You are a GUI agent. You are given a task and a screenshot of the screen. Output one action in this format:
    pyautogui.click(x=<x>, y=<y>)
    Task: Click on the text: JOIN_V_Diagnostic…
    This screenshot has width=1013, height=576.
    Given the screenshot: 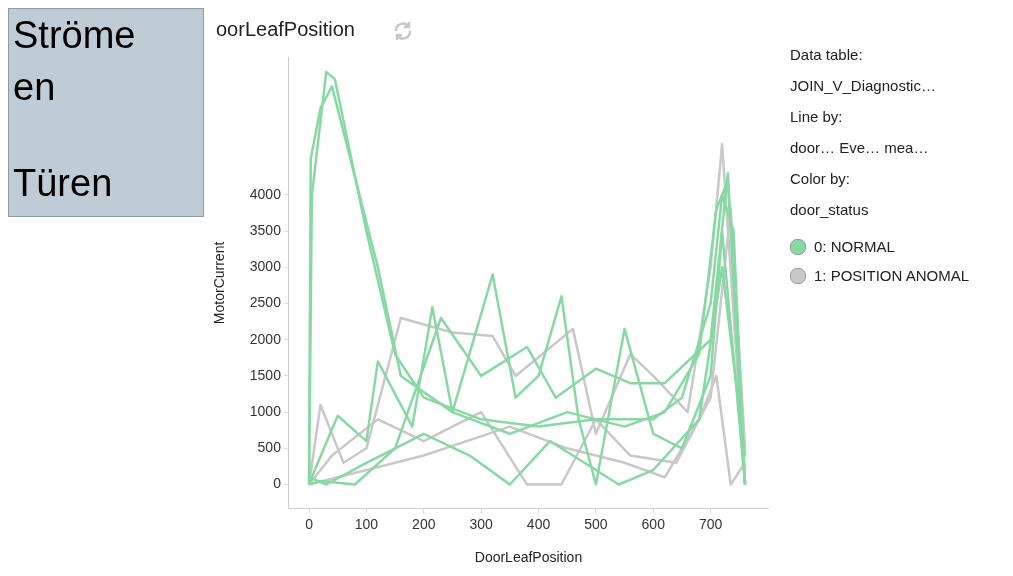 What is the action you would take?
    pyautogui.click(x=863, y=86)
    